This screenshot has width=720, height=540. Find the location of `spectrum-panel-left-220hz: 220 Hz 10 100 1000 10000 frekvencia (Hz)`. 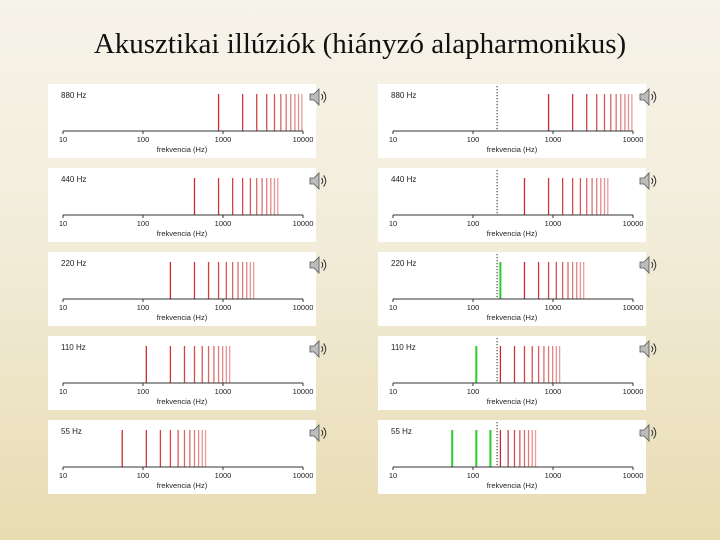

spectrum-panel-left-220hz: 220 Hz 10 100 1000 10000 frekvencia (Hz) is located at coordinates (182, 289).